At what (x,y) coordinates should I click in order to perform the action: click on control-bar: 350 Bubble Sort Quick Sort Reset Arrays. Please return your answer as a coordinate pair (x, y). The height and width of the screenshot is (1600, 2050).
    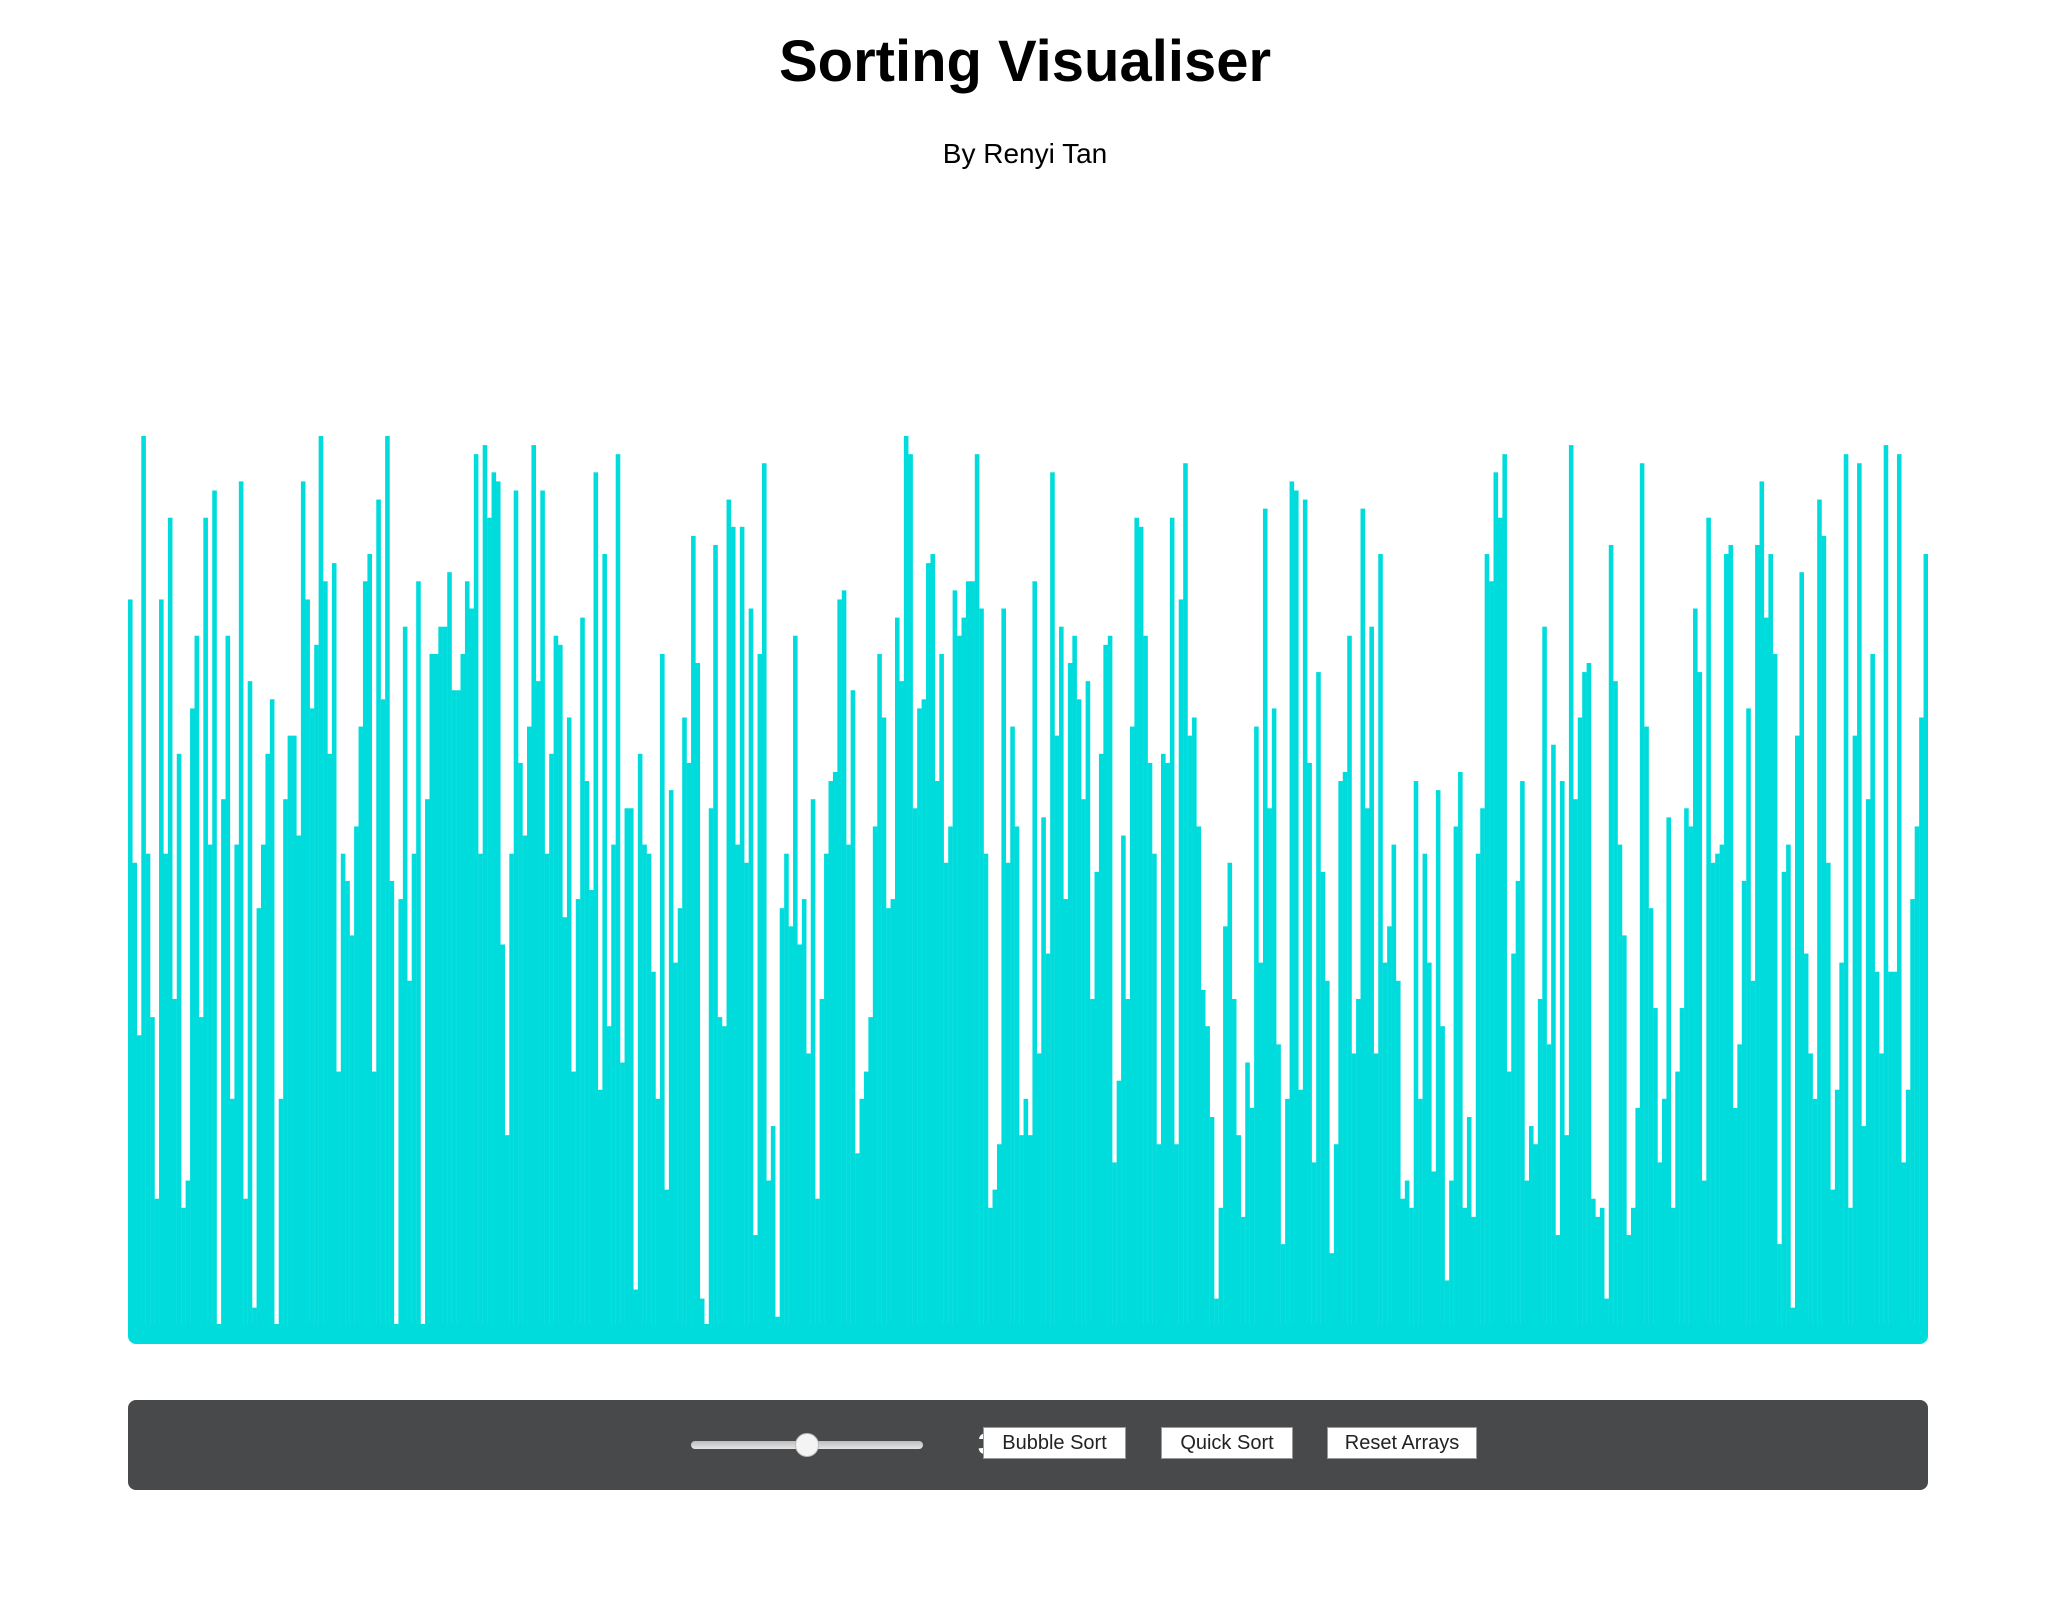
    Looking at the image, I should click on (1028, 1445).